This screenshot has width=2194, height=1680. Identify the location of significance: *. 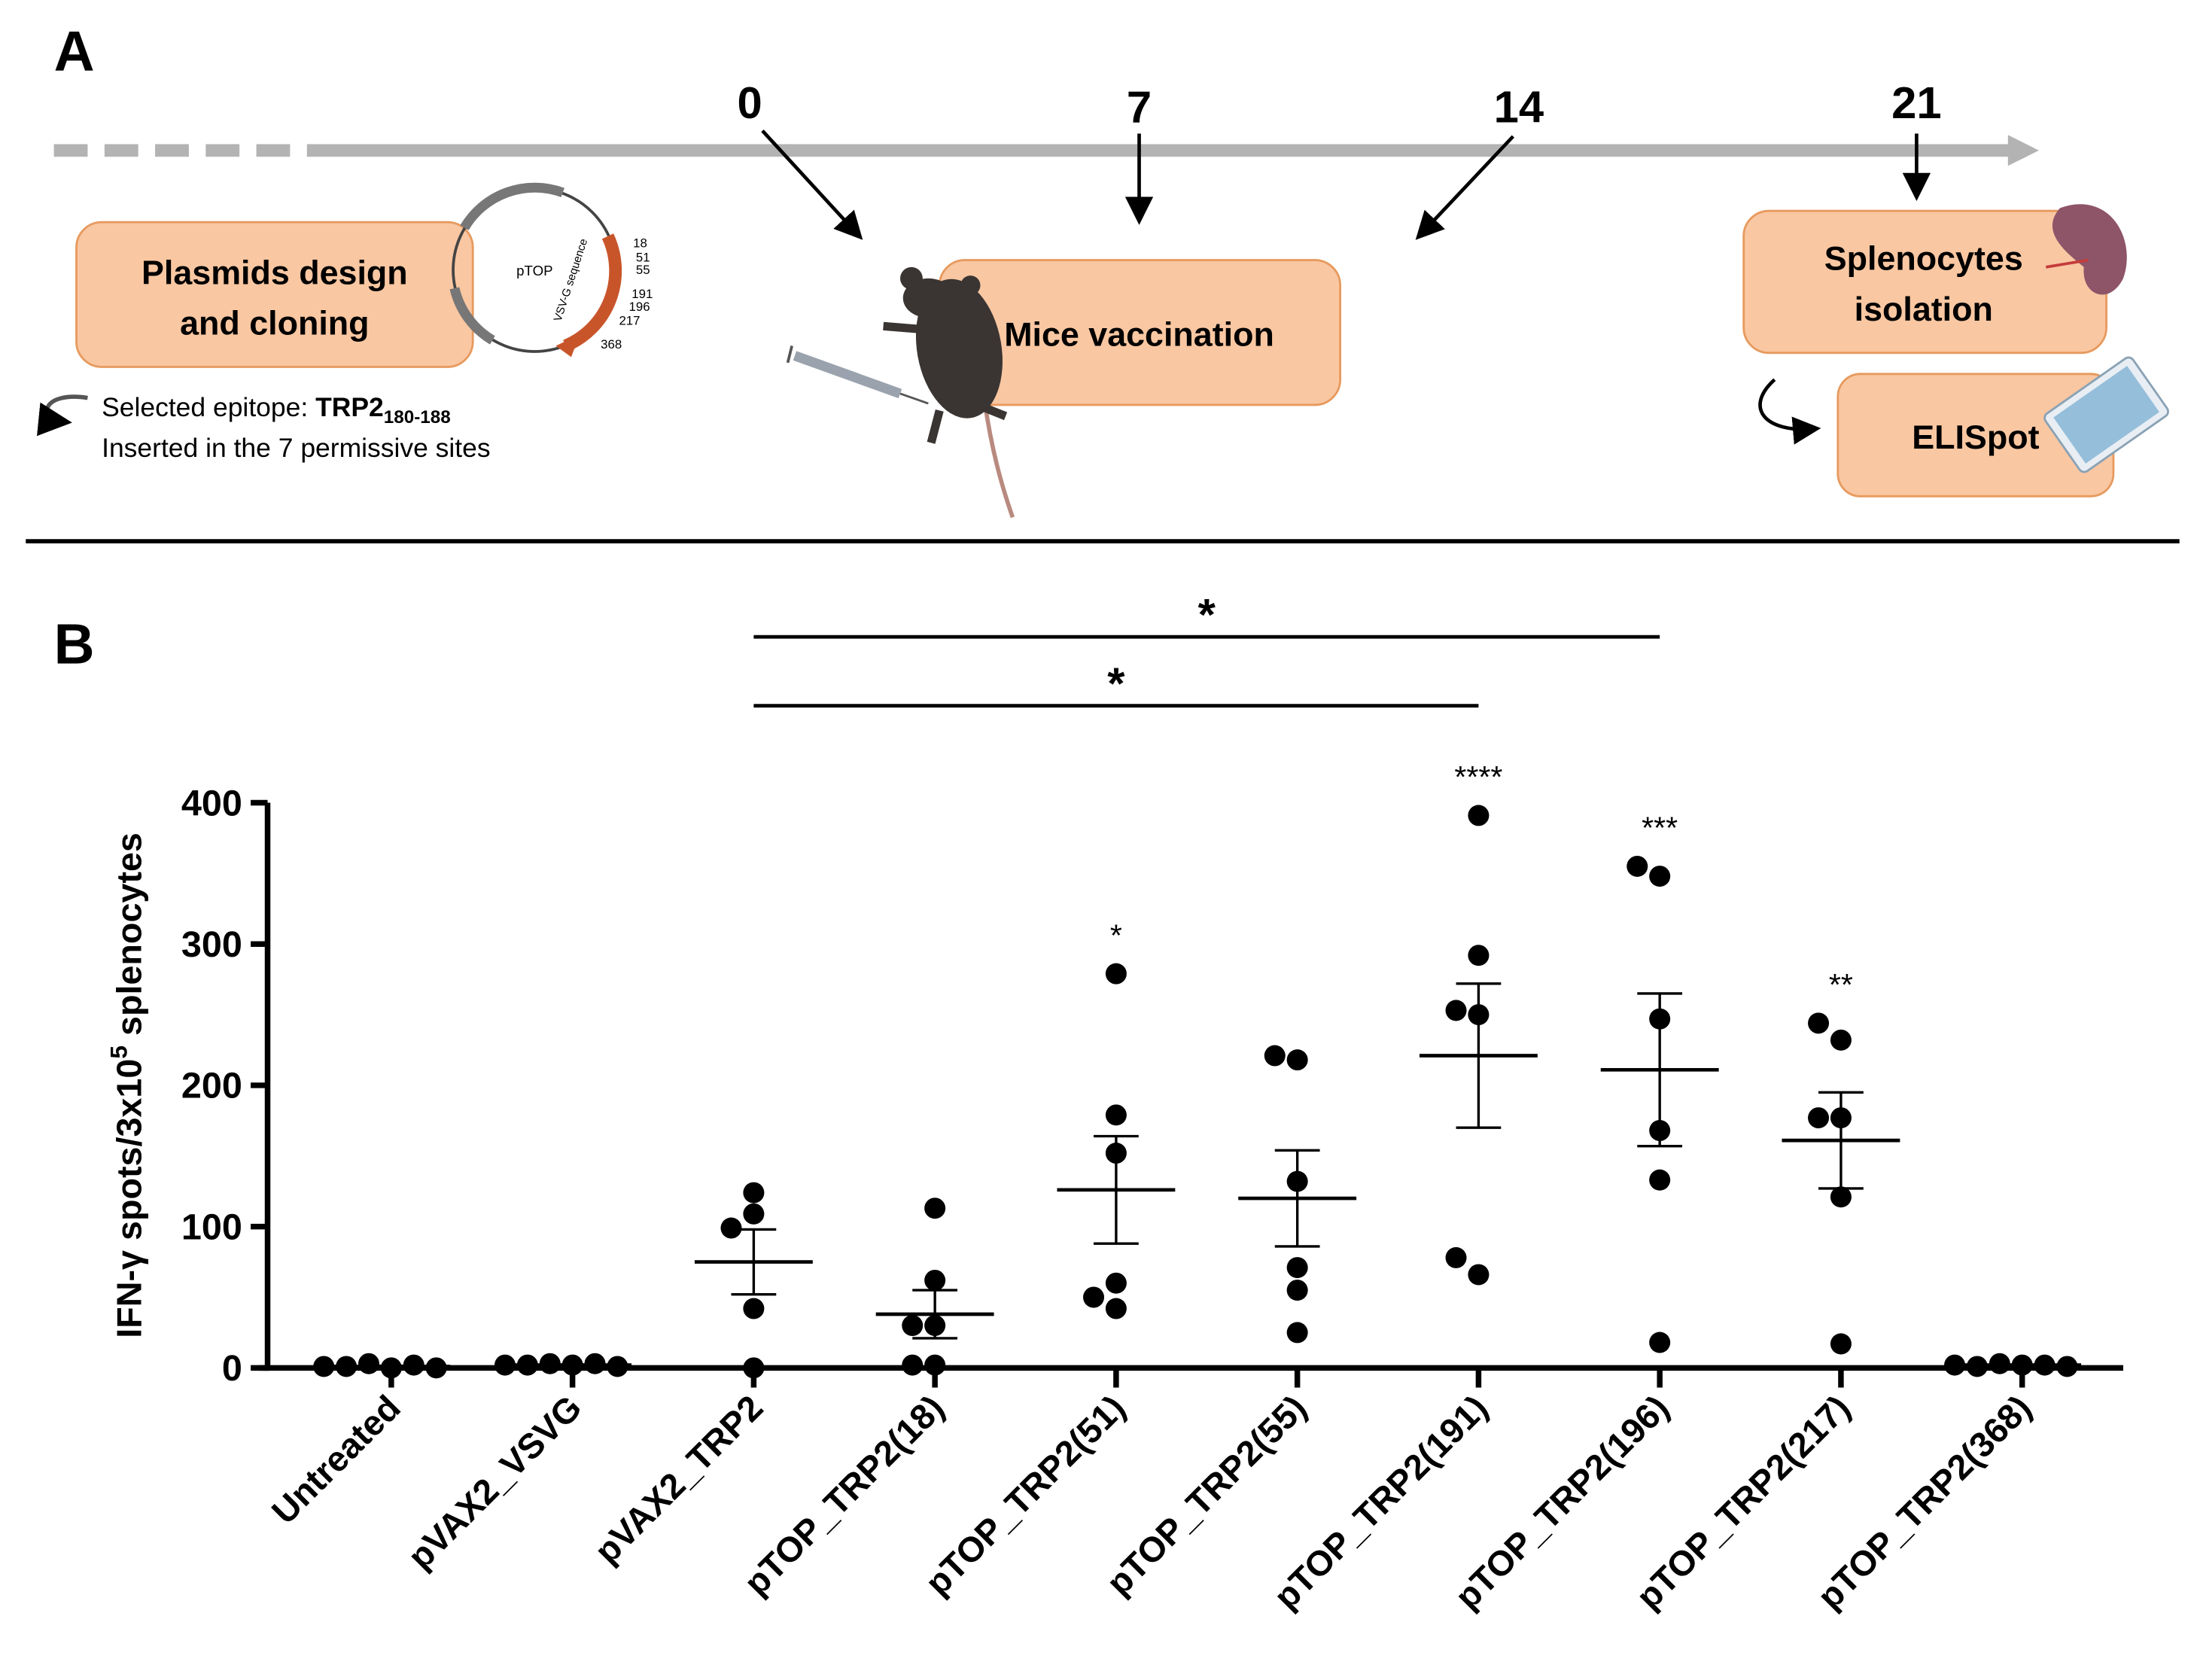
(1116, 935).